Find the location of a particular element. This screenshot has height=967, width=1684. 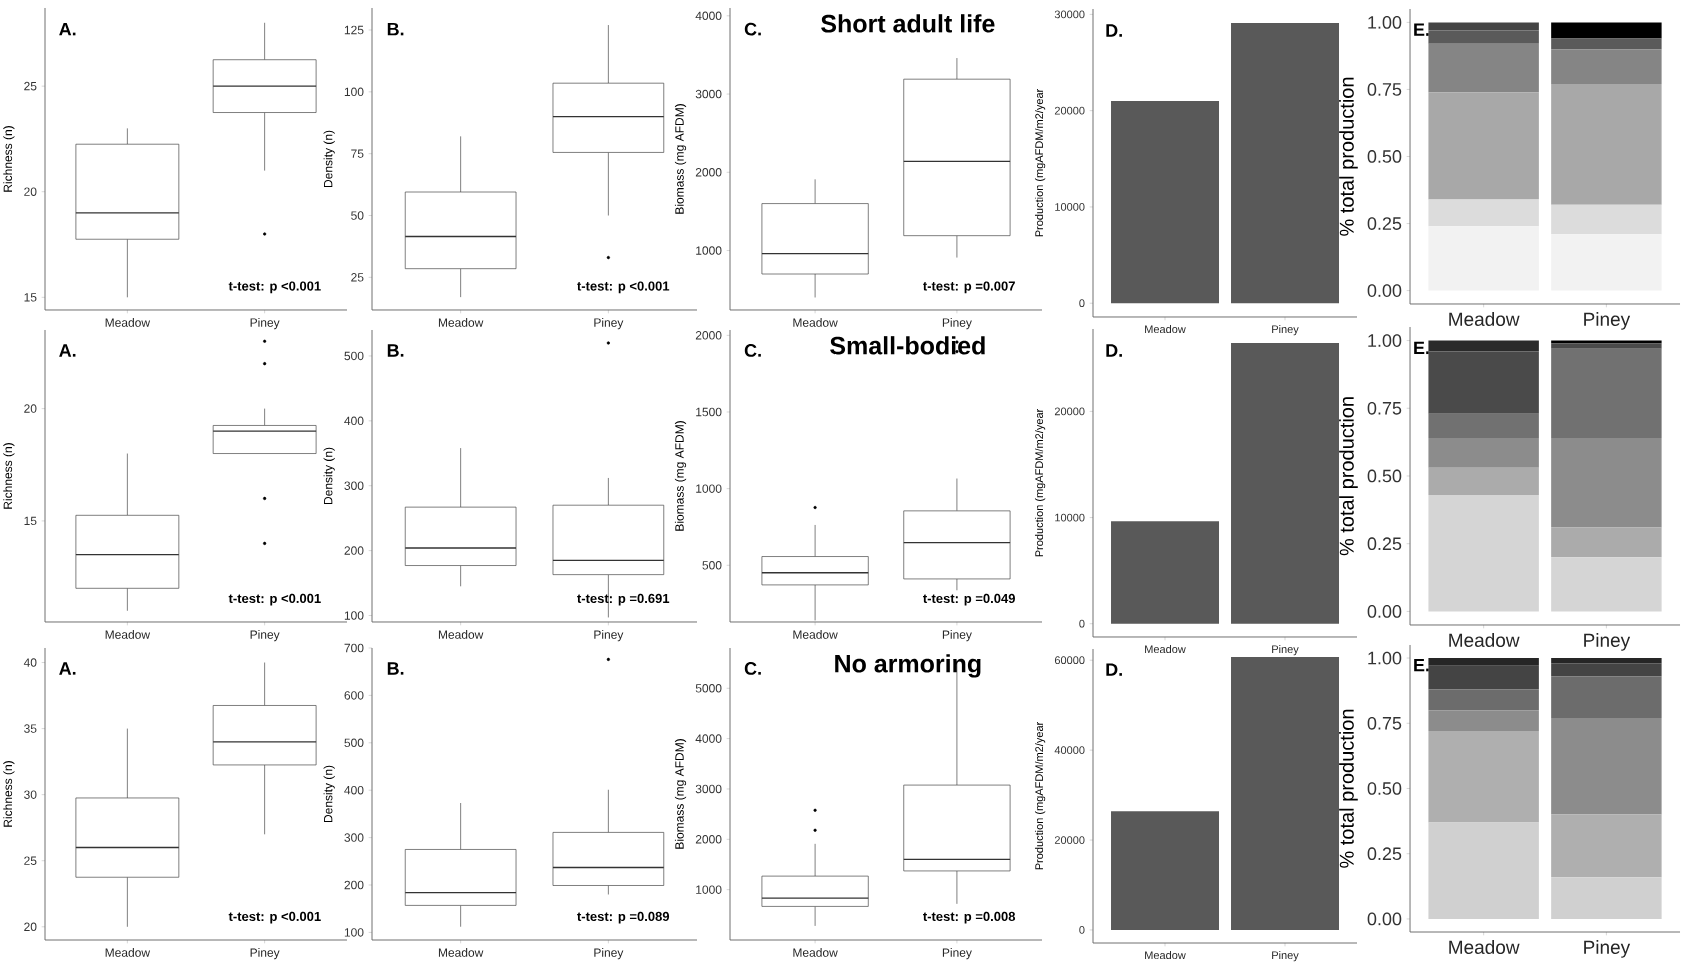

y-tick-label: 400 is located at coordinates (354, 790).